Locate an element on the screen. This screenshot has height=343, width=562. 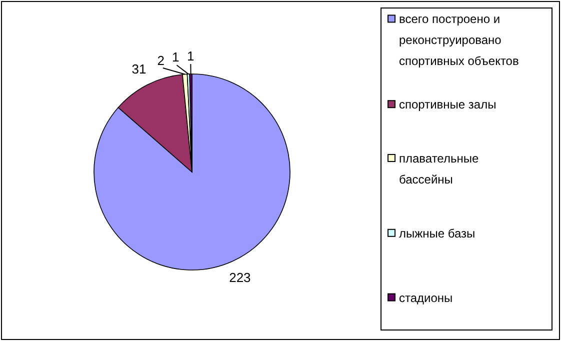
legend-label: всего построено и реконструировано спортивных объектов is located at coordinates (459, 40).